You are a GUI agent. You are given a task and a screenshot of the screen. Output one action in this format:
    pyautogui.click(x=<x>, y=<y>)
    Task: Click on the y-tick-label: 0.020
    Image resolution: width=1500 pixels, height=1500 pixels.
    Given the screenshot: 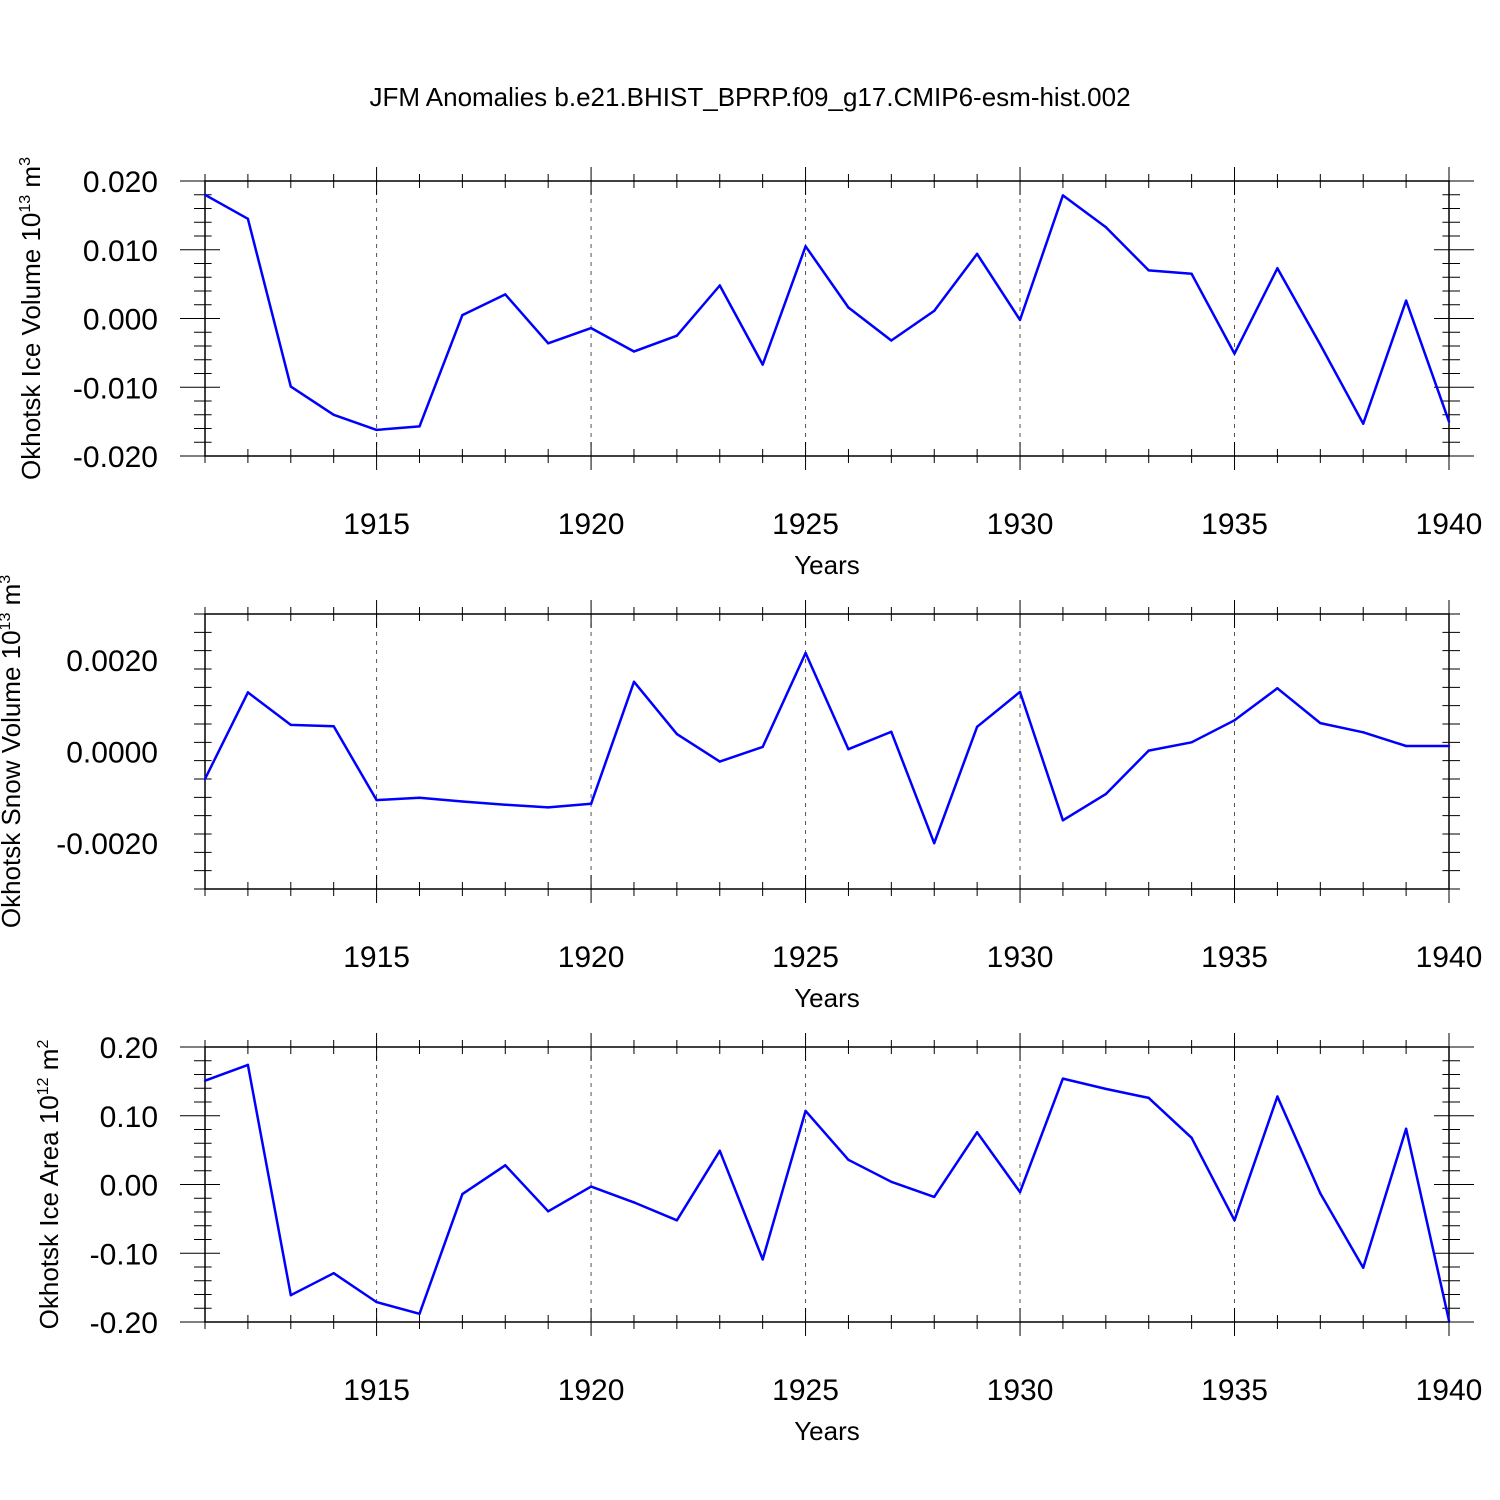 What is the action you would take?
    pyautogui.click(x=120, y=182)
    